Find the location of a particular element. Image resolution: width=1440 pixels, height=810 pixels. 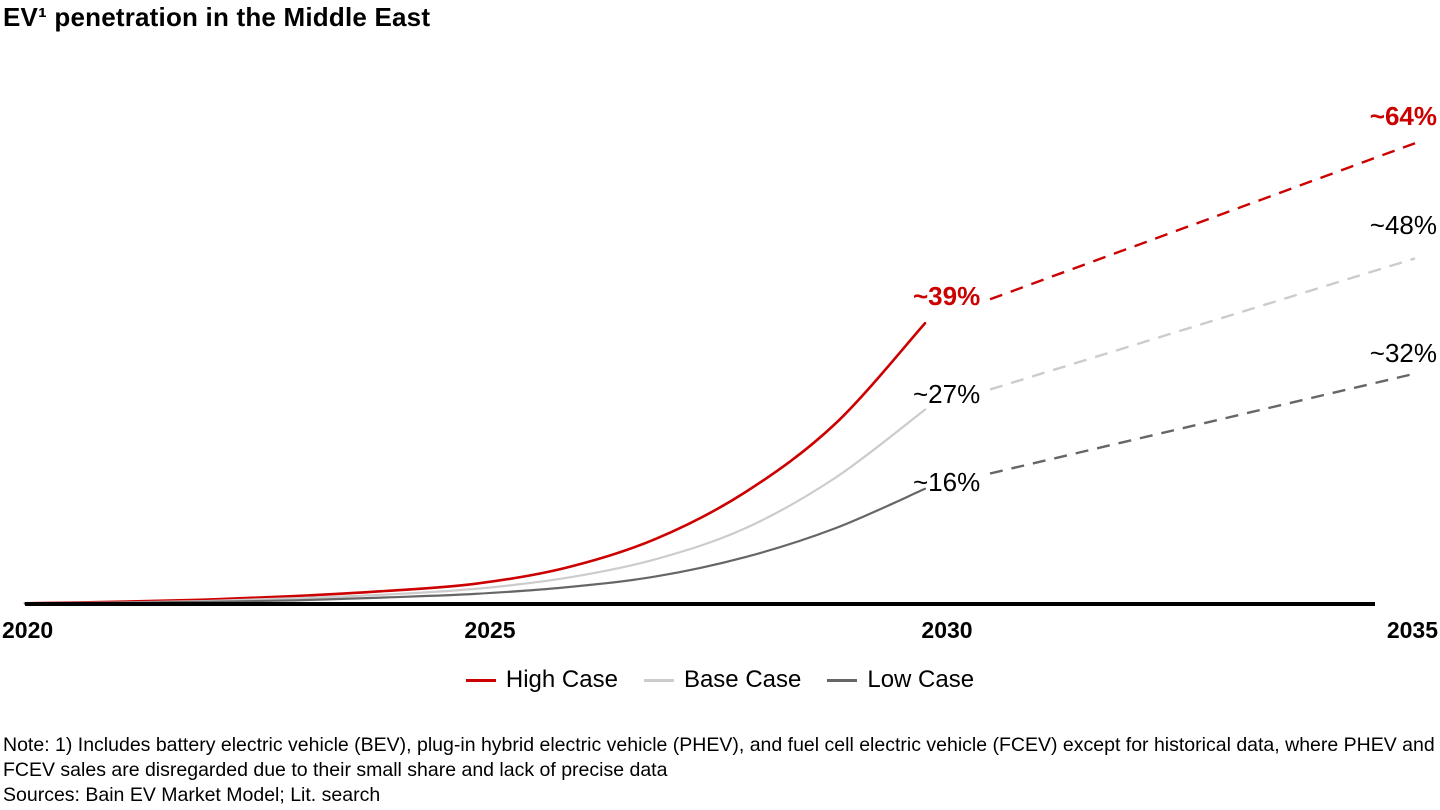

page-title: EV¹ penetration in the Middle East is located at coordinates (217, 17).